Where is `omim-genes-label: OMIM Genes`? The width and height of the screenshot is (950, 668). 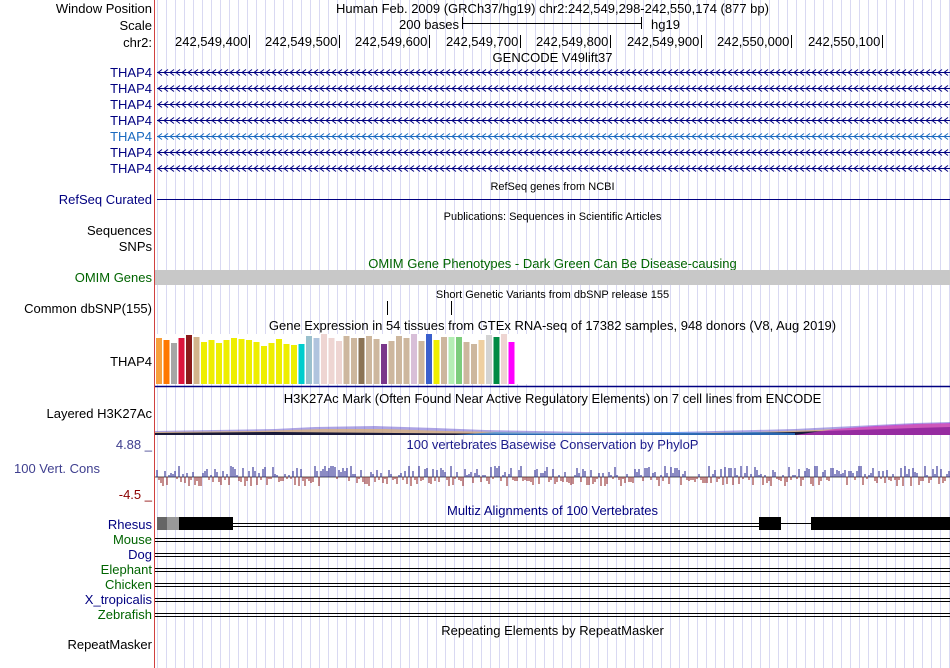 omim-genes-label: OMIM Genes is located at coordinates (113, 277).